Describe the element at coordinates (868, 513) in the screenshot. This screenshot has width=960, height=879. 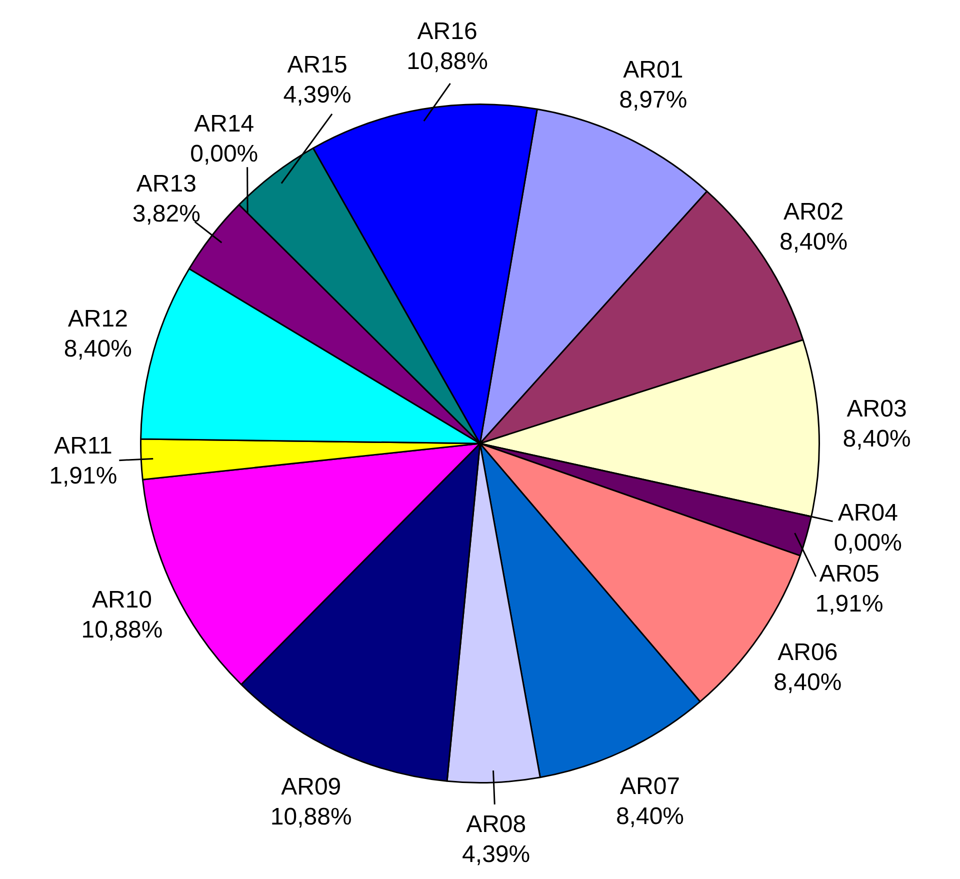
I see `legend-label: AR04` at that location.